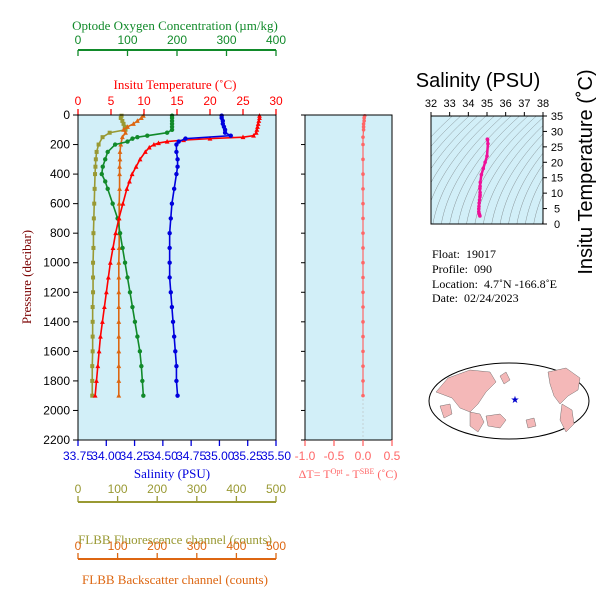  I want to click on pressure-tick-label: 1400, so click(56, 322).